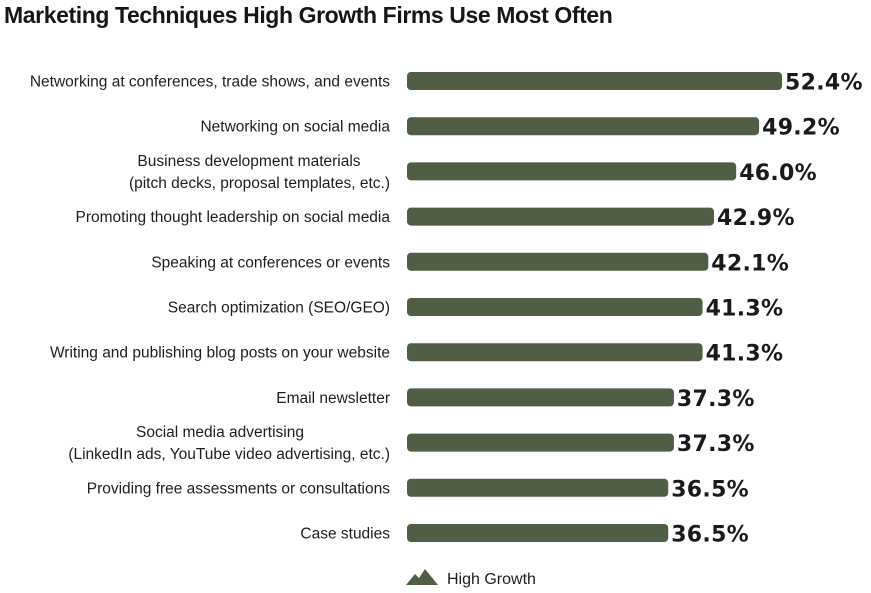 This screenshot has width=871, height=593. I want to click on category-label: Email newsletter, so click(333, 398).